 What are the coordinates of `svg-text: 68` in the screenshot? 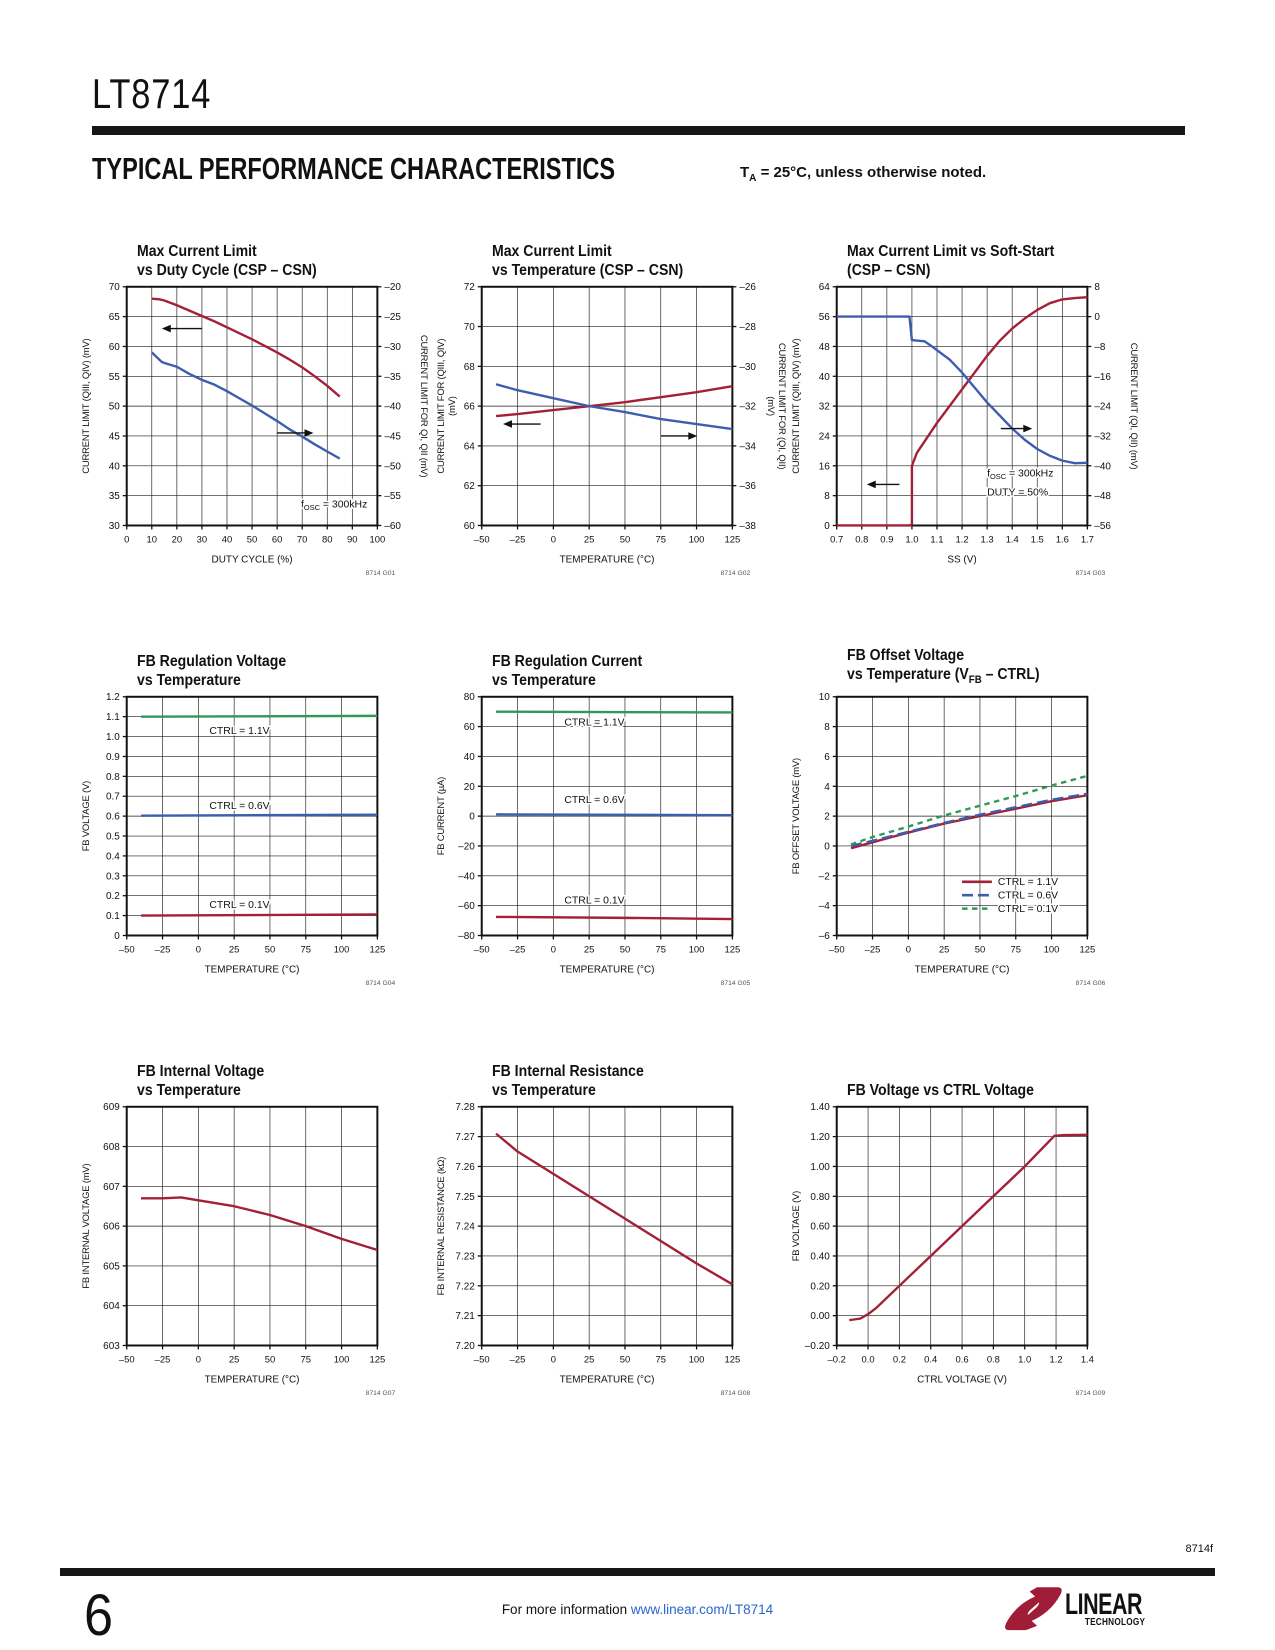 It's located at (470, 367).